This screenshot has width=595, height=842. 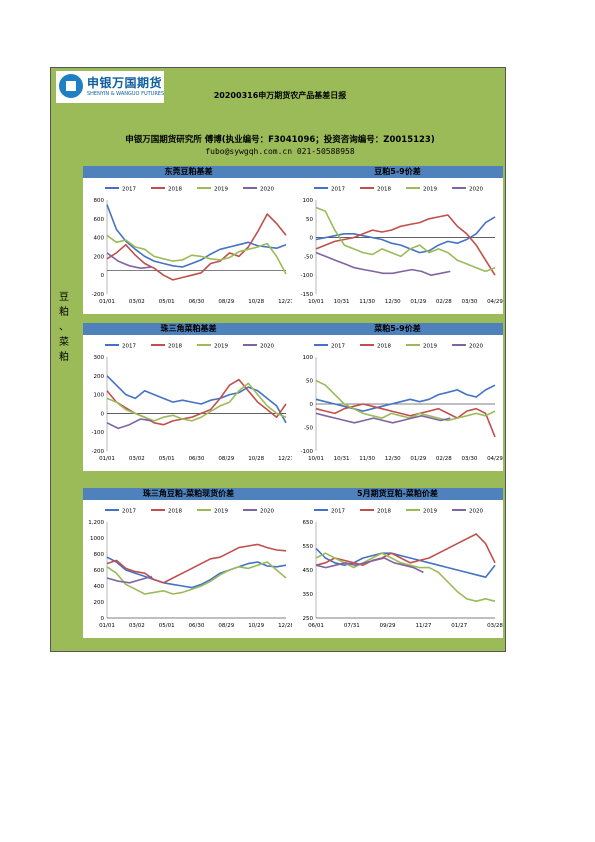 I want to click on section-label-char: 菜, so click(x=64, y=342).